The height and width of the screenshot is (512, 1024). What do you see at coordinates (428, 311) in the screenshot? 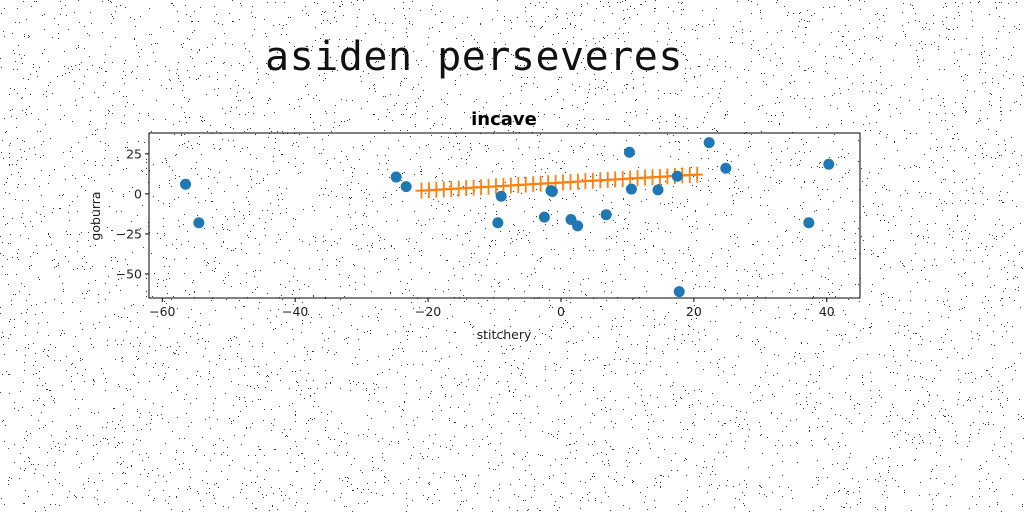
I see `x-tick-label: −20` at bounding box center [428, 311].